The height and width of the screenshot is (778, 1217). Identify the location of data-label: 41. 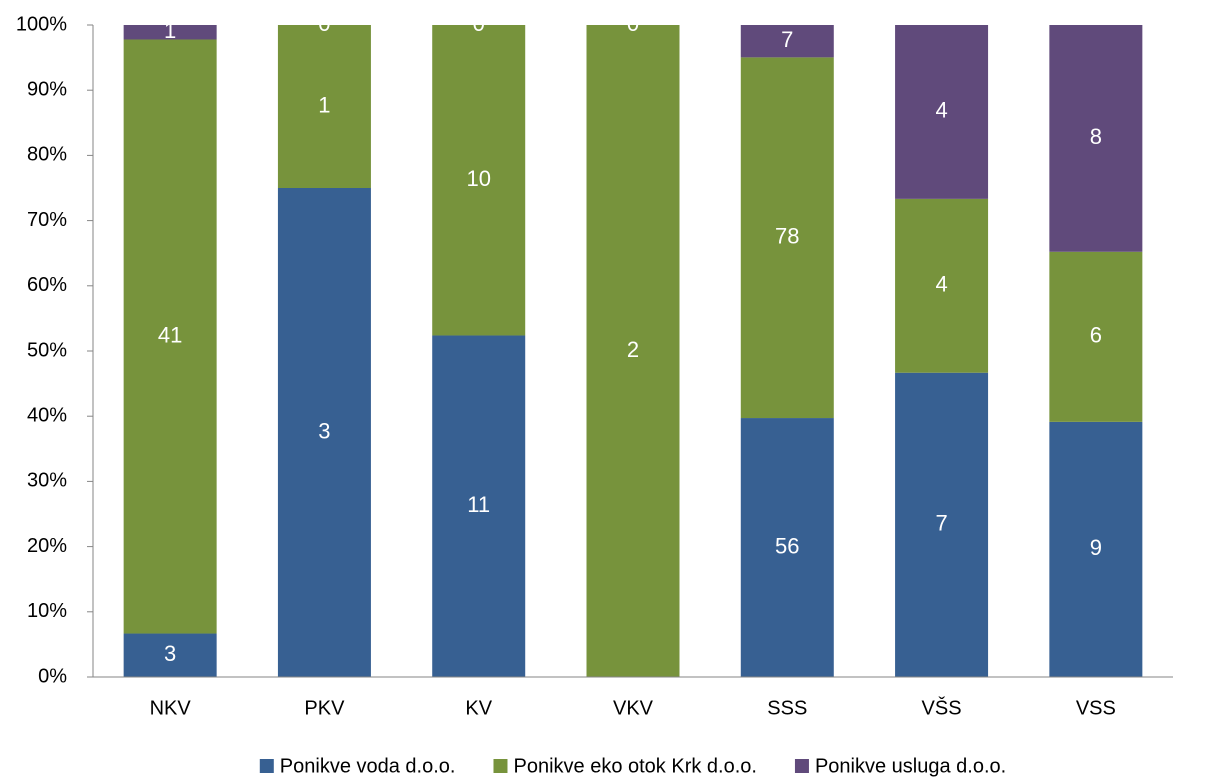
(170, 334).